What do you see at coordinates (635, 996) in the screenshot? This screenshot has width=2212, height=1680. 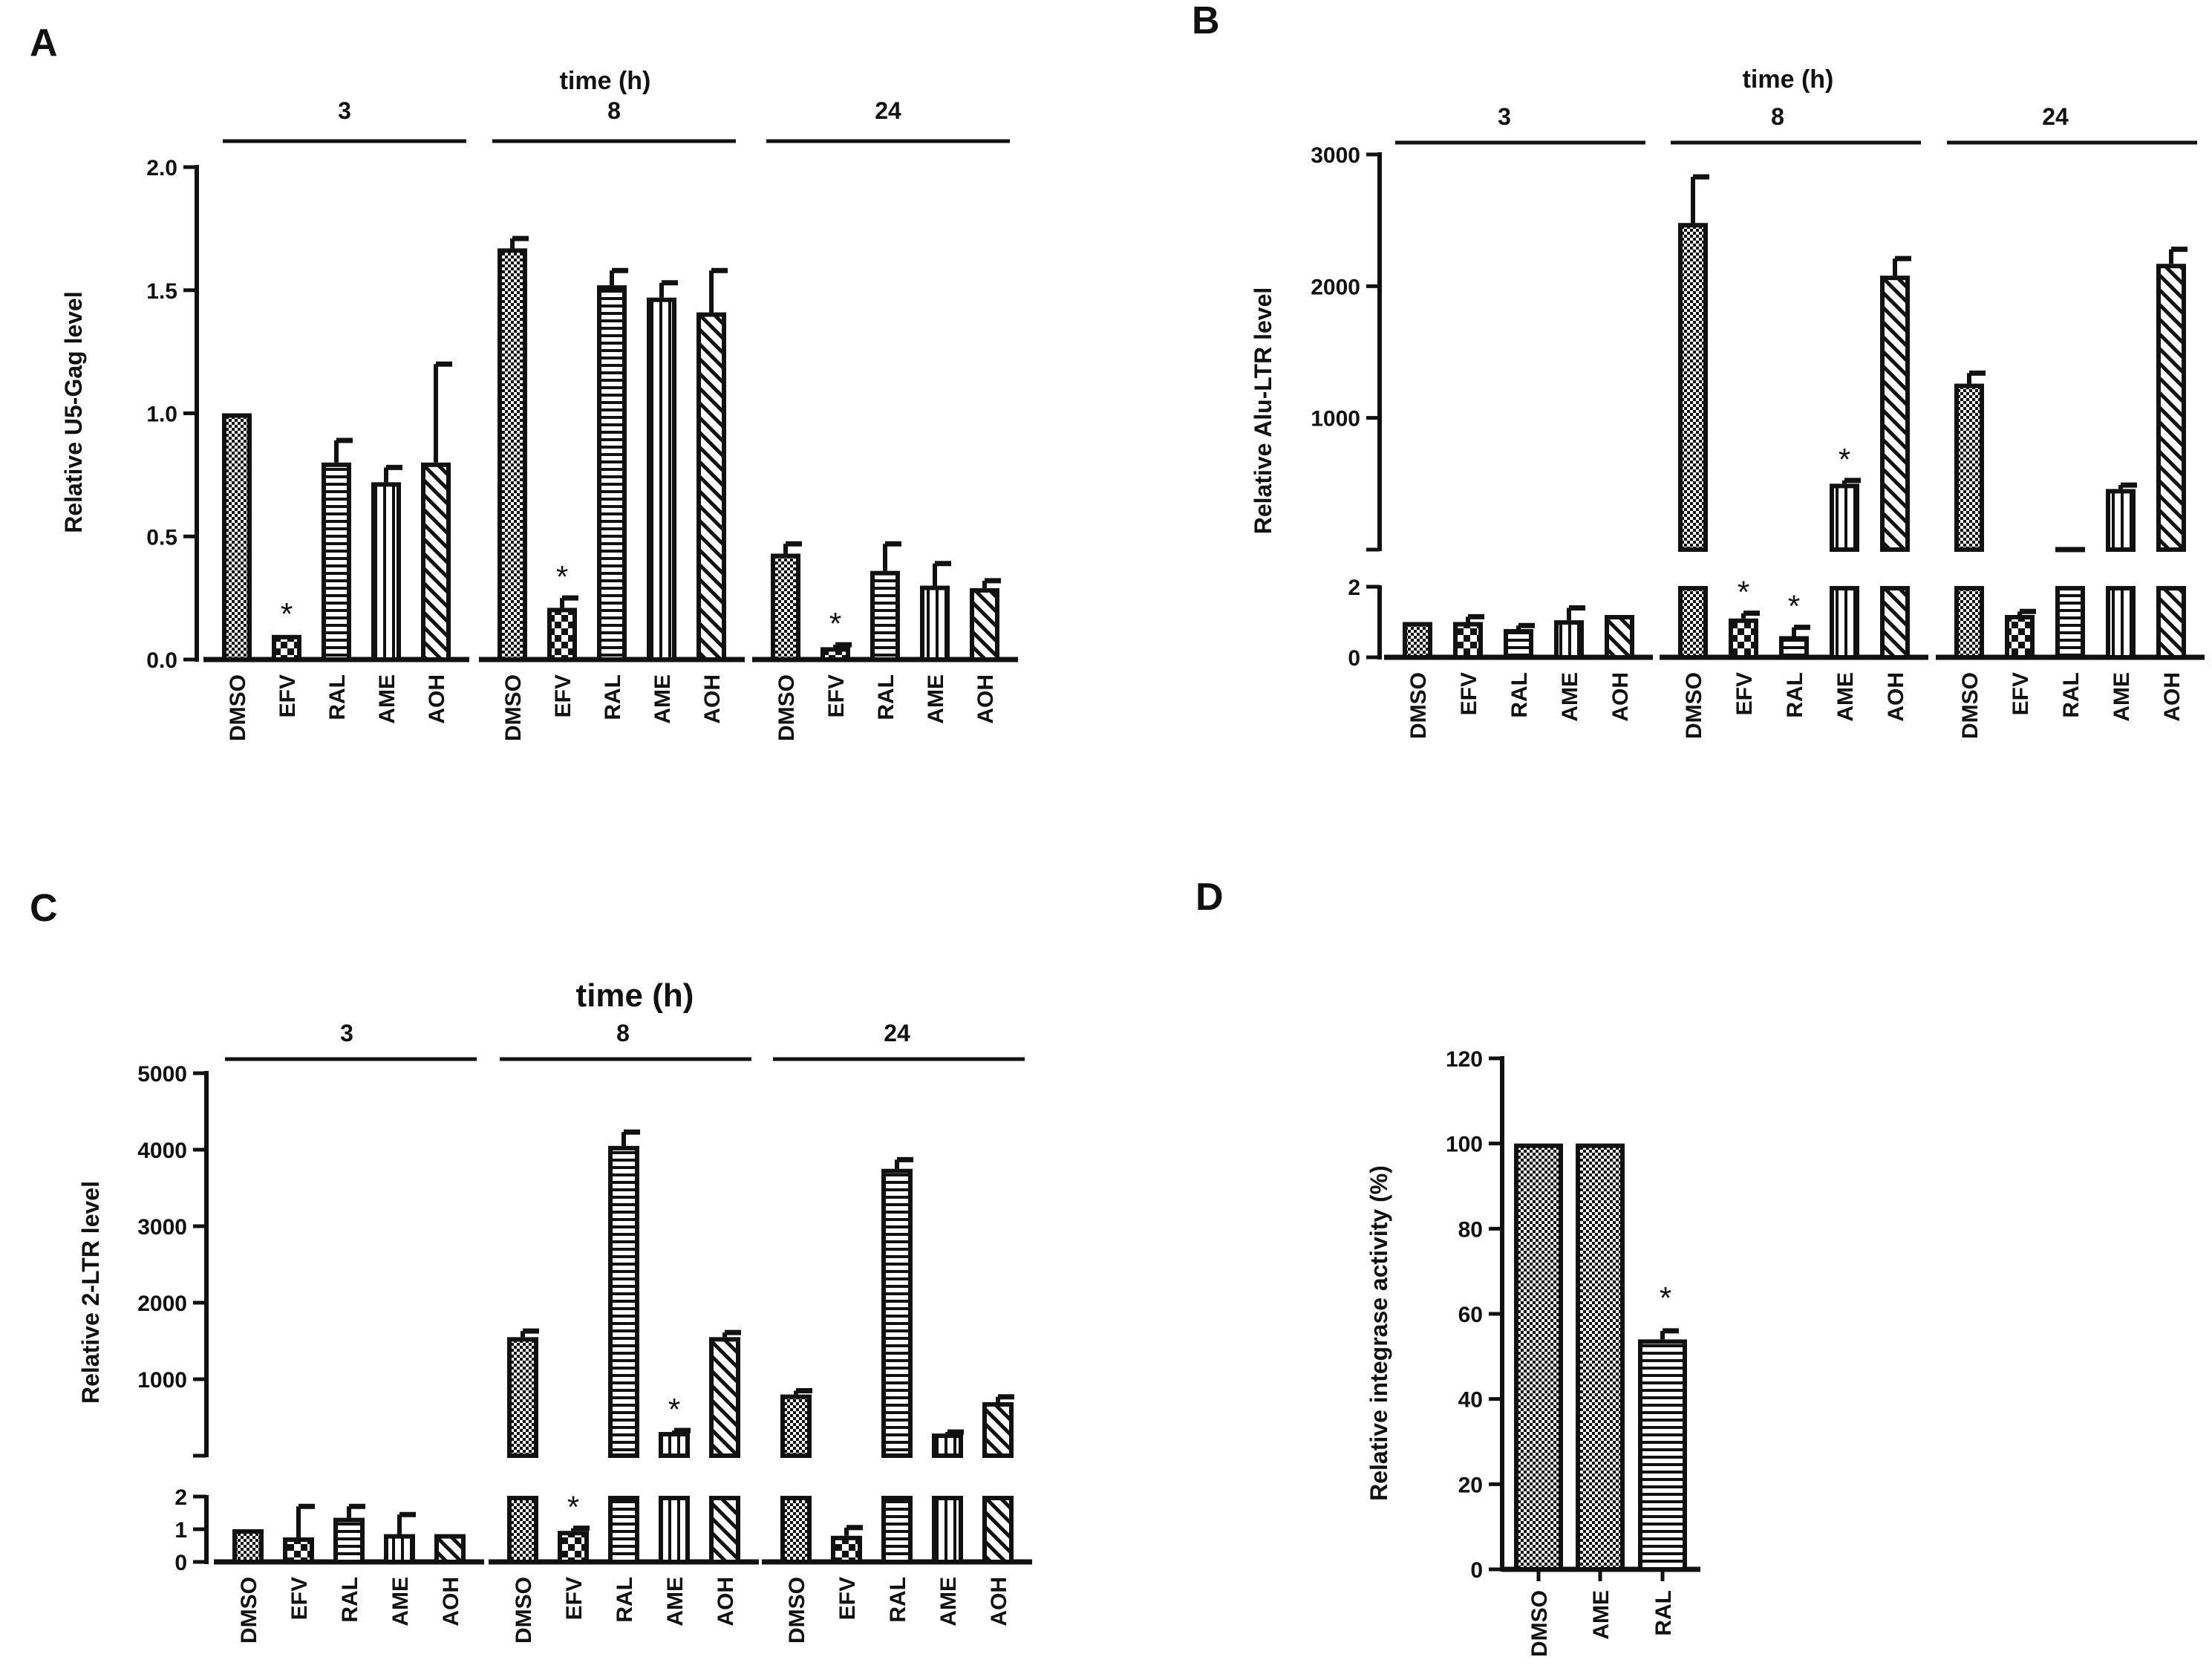 I see `chart-title-c: time (h)` at bounding box center [635, 996].